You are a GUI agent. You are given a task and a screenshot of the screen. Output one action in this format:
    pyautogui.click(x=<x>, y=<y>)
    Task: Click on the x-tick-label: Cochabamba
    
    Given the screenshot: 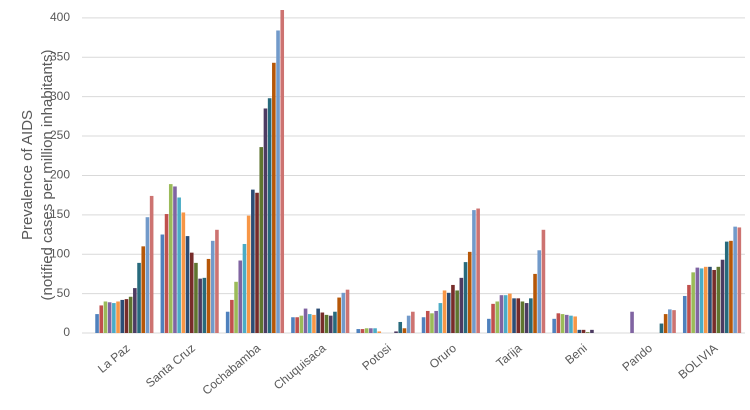 What is the action you would take?
    pyautogui.click(x=232, y=369)
    